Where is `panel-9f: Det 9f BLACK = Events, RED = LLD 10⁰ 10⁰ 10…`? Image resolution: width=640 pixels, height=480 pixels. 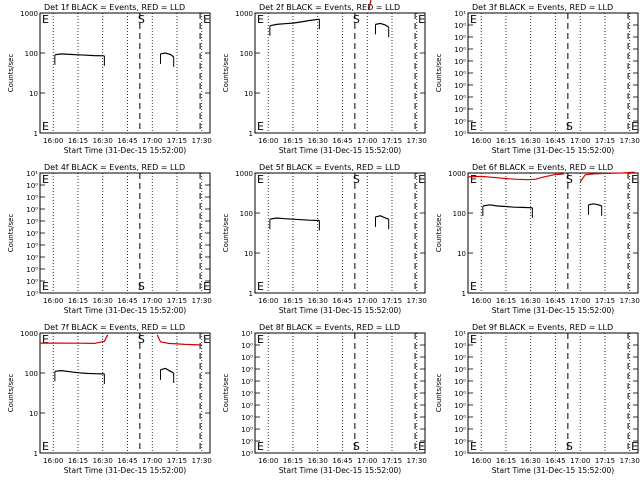 panel-9f: Det 9f BLACK = Events, RED = LLD 10⁰ 10⁰ 10… is located at coordinates (537, 399).